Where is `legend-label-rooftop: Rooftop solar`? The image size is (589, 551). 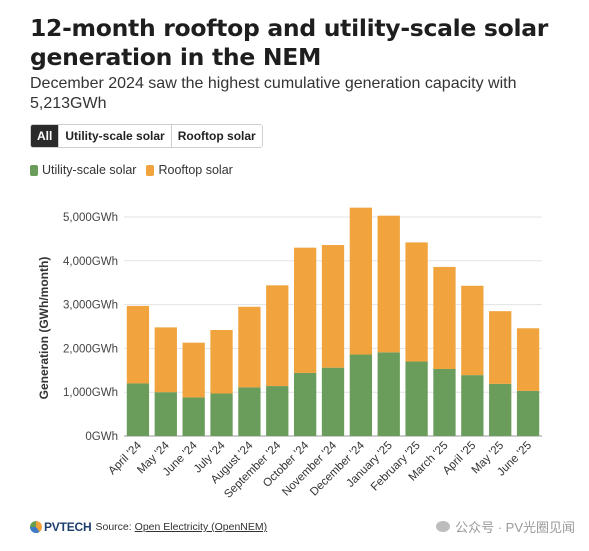 legend-label-rooftop: Rooftop solar is located at coordinates (195, 170).